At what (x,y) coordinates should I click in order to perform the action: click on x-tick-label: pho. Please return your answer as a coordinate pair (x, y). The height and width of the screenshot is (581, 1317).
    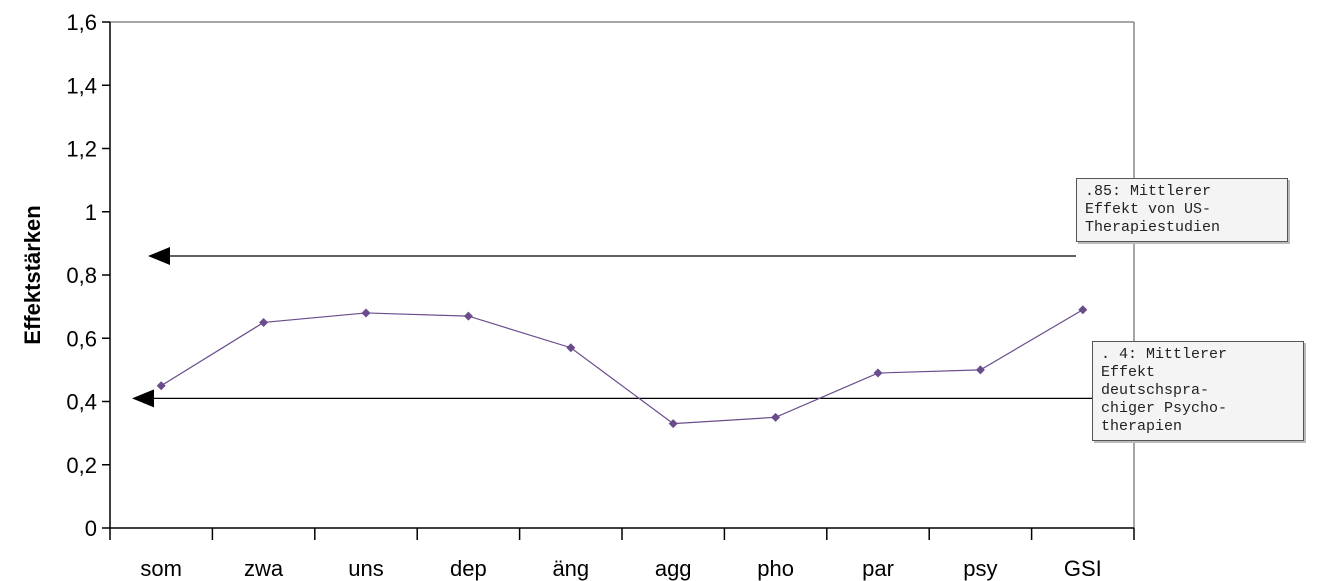
    Looking at the image, I should click on (775, 568).